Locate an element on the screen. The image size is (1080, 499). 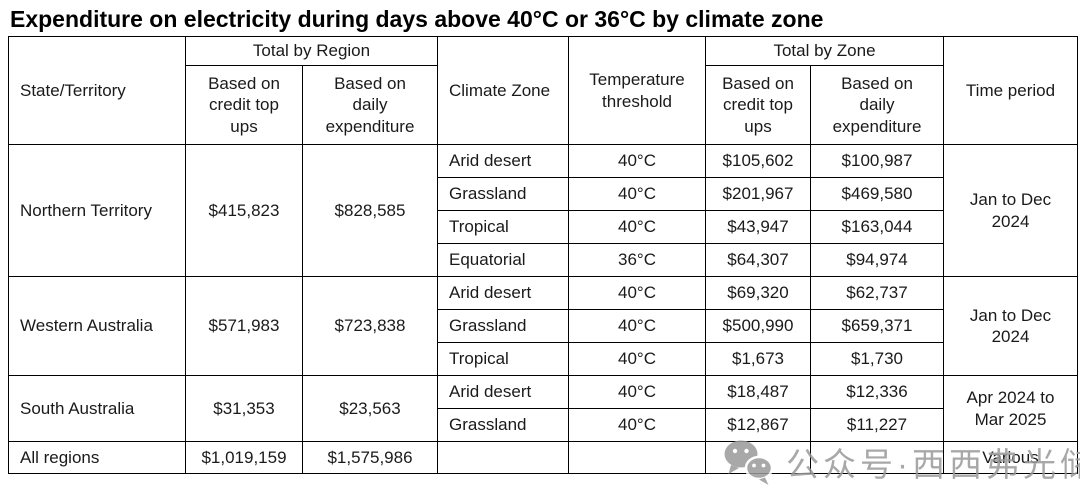
table-row: Grassland 40°C $12,867 $11,227 is located at coordinates (543, 425).